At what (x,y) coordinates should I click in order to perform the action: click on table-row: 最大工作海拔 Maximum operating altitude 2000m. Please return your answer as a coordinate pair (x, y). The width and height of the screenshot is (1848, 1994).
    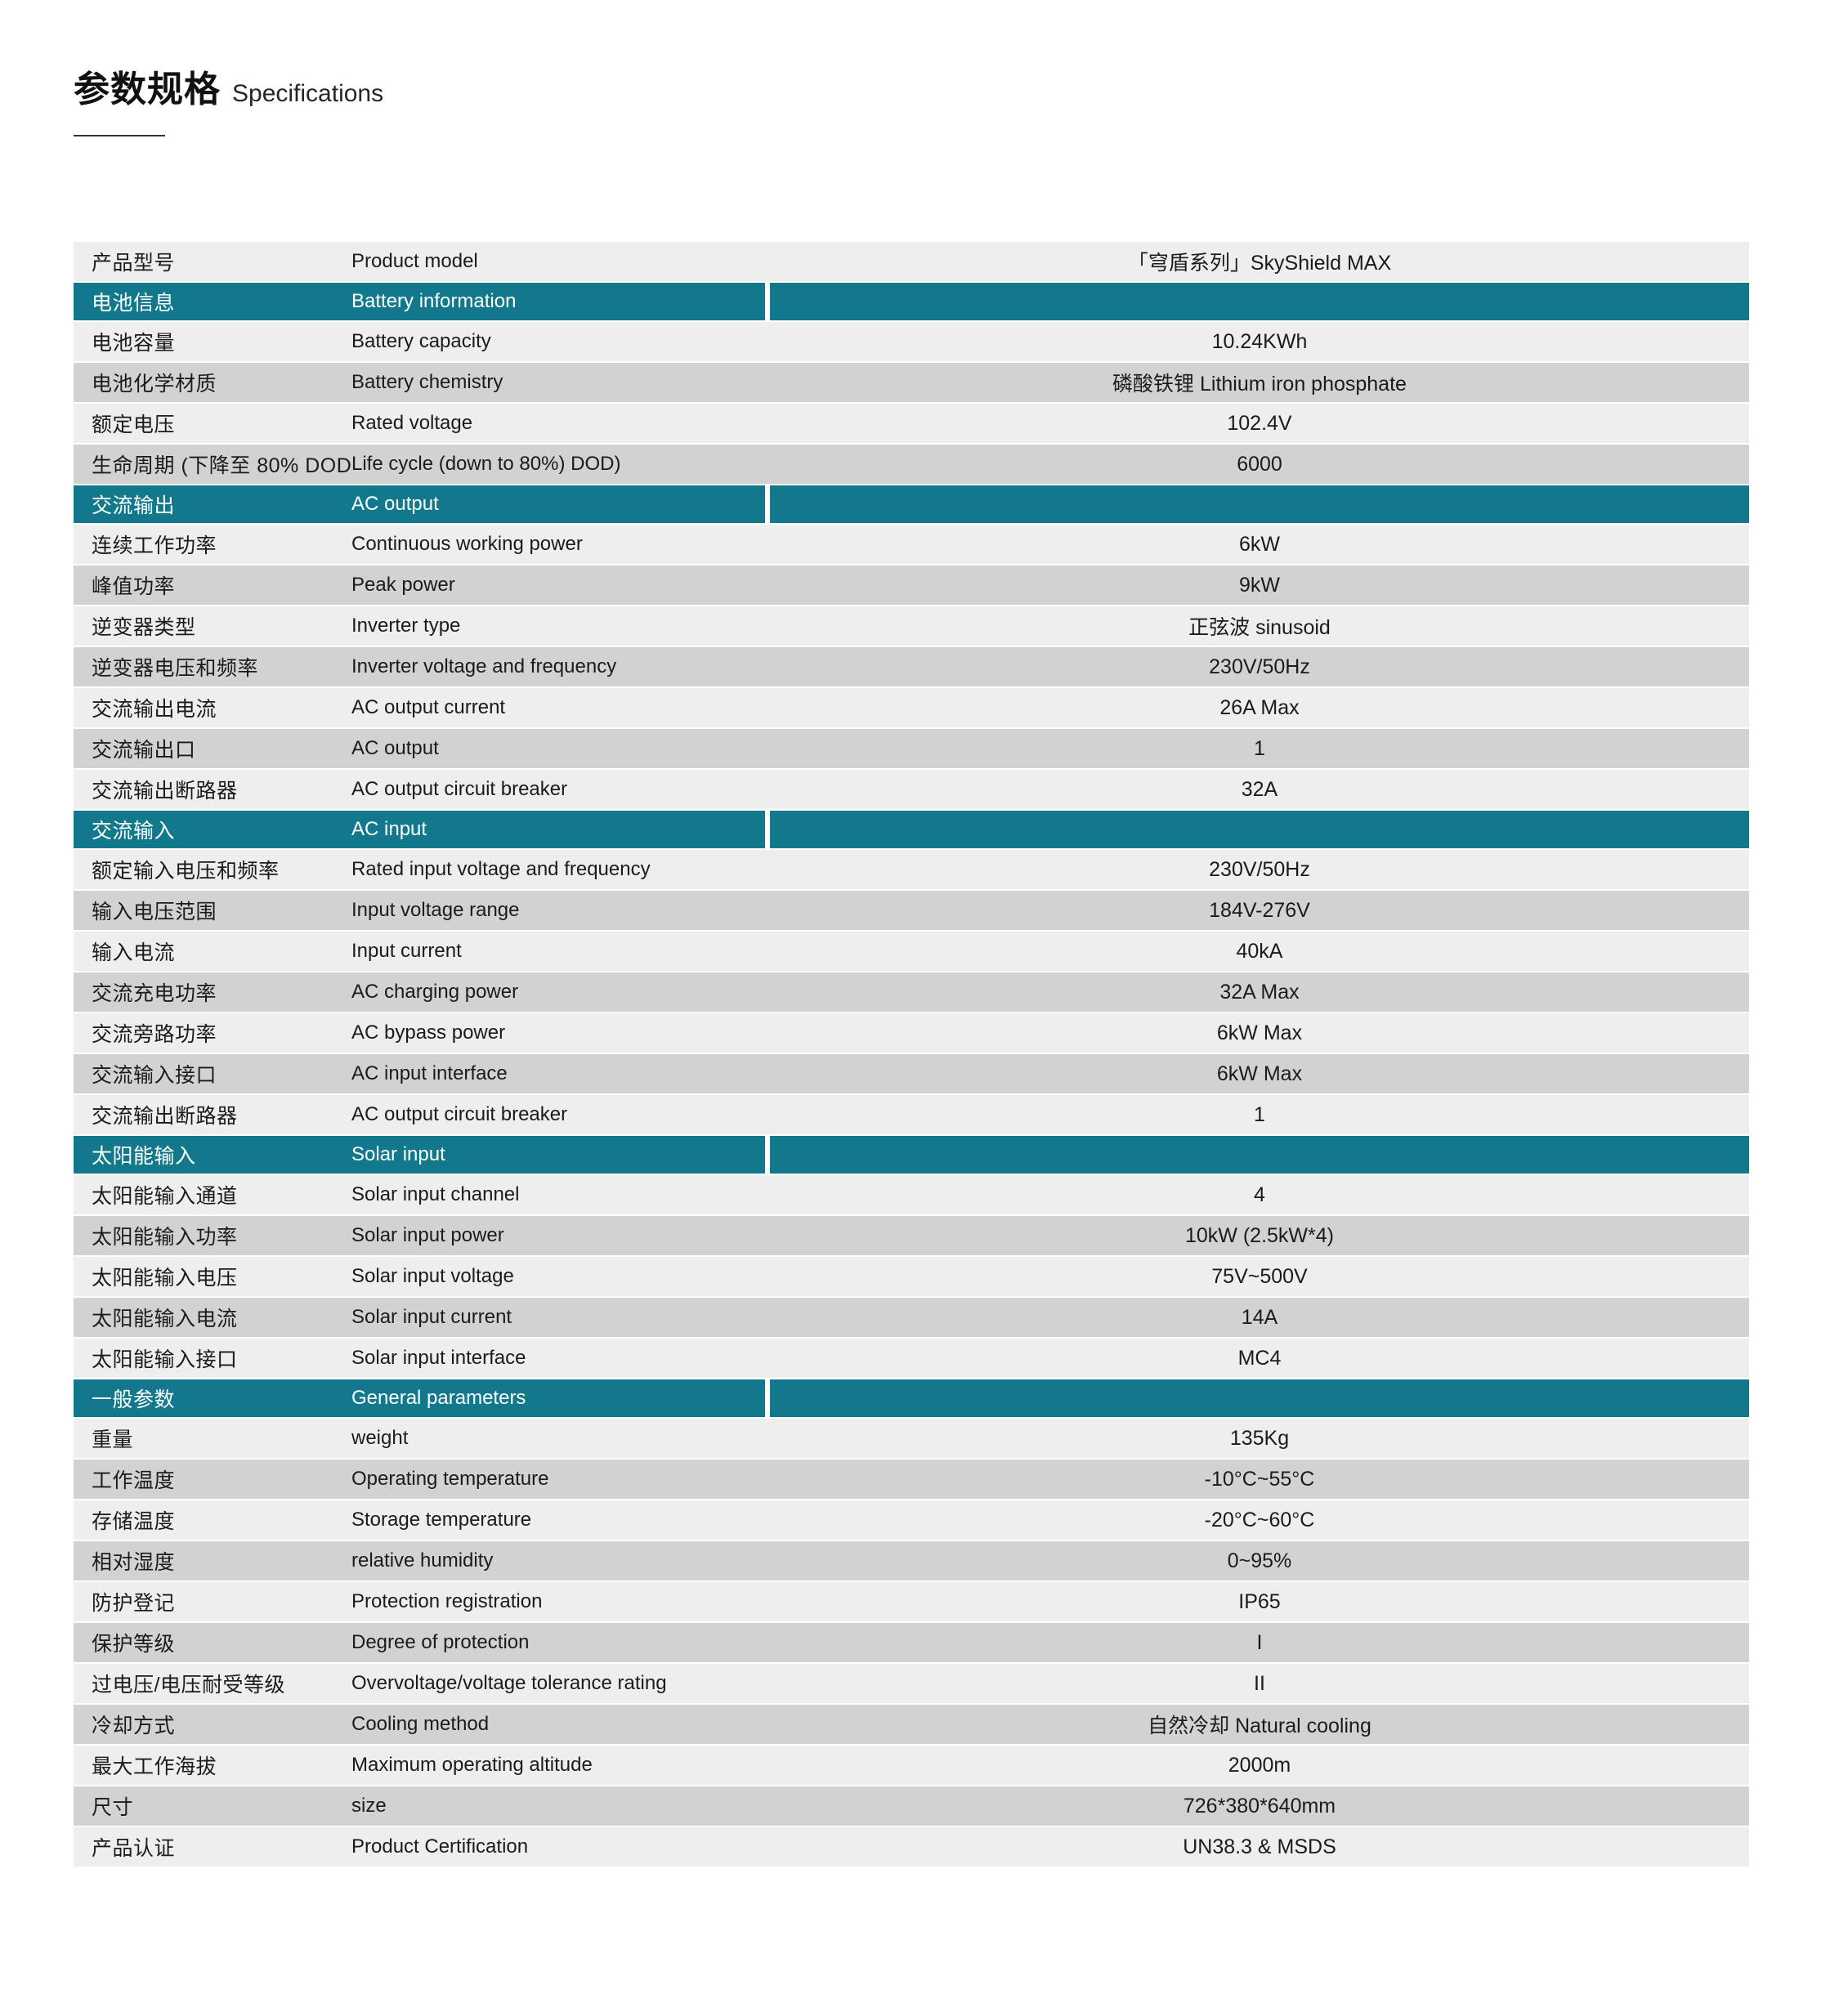
    Looking at the image, I should click on (911, 1765).